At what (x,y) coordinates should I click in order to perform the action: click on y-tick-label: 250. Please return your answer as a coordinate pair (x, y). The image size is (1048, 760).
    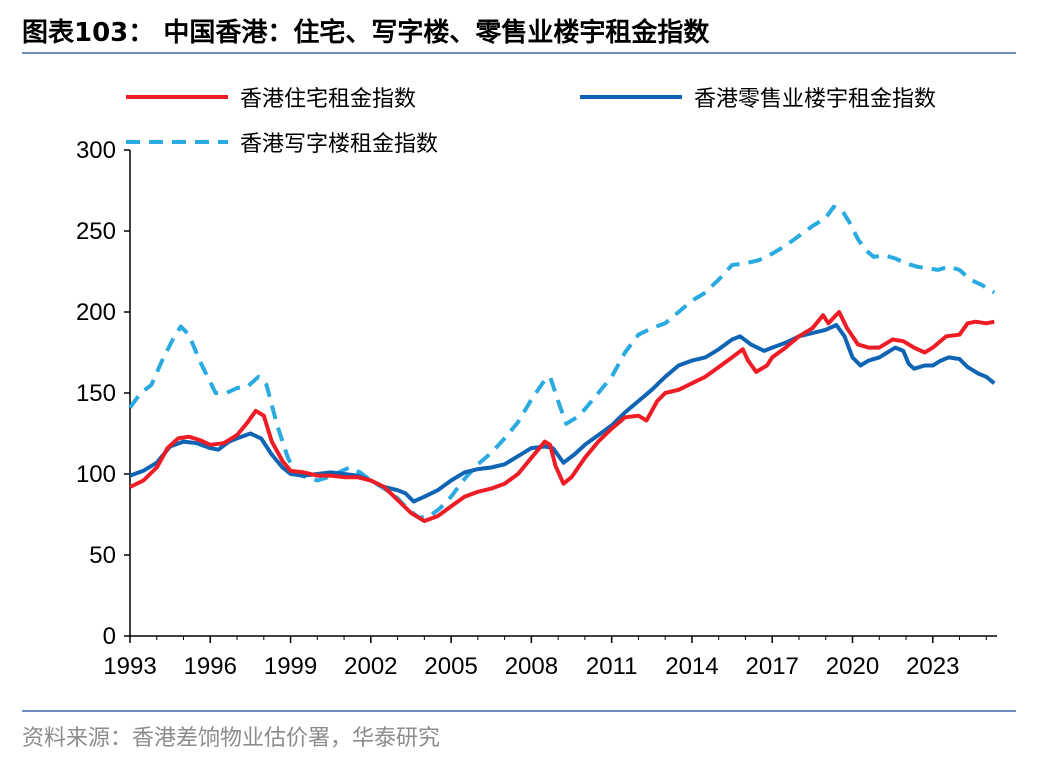
    Looking at the image, I should click on (96, 231).